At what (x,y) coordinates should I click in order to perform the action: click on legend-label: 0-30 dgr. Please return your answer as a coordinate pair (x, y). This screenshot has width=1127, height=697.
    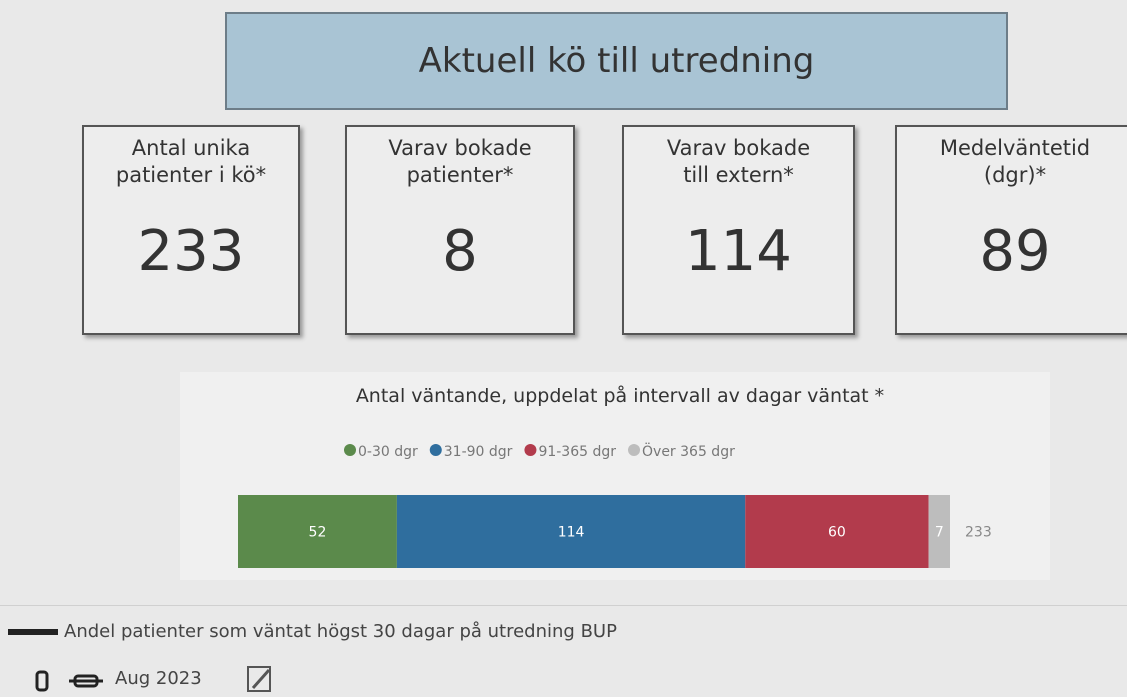
    Looking at the image, I should click on (388, 452).